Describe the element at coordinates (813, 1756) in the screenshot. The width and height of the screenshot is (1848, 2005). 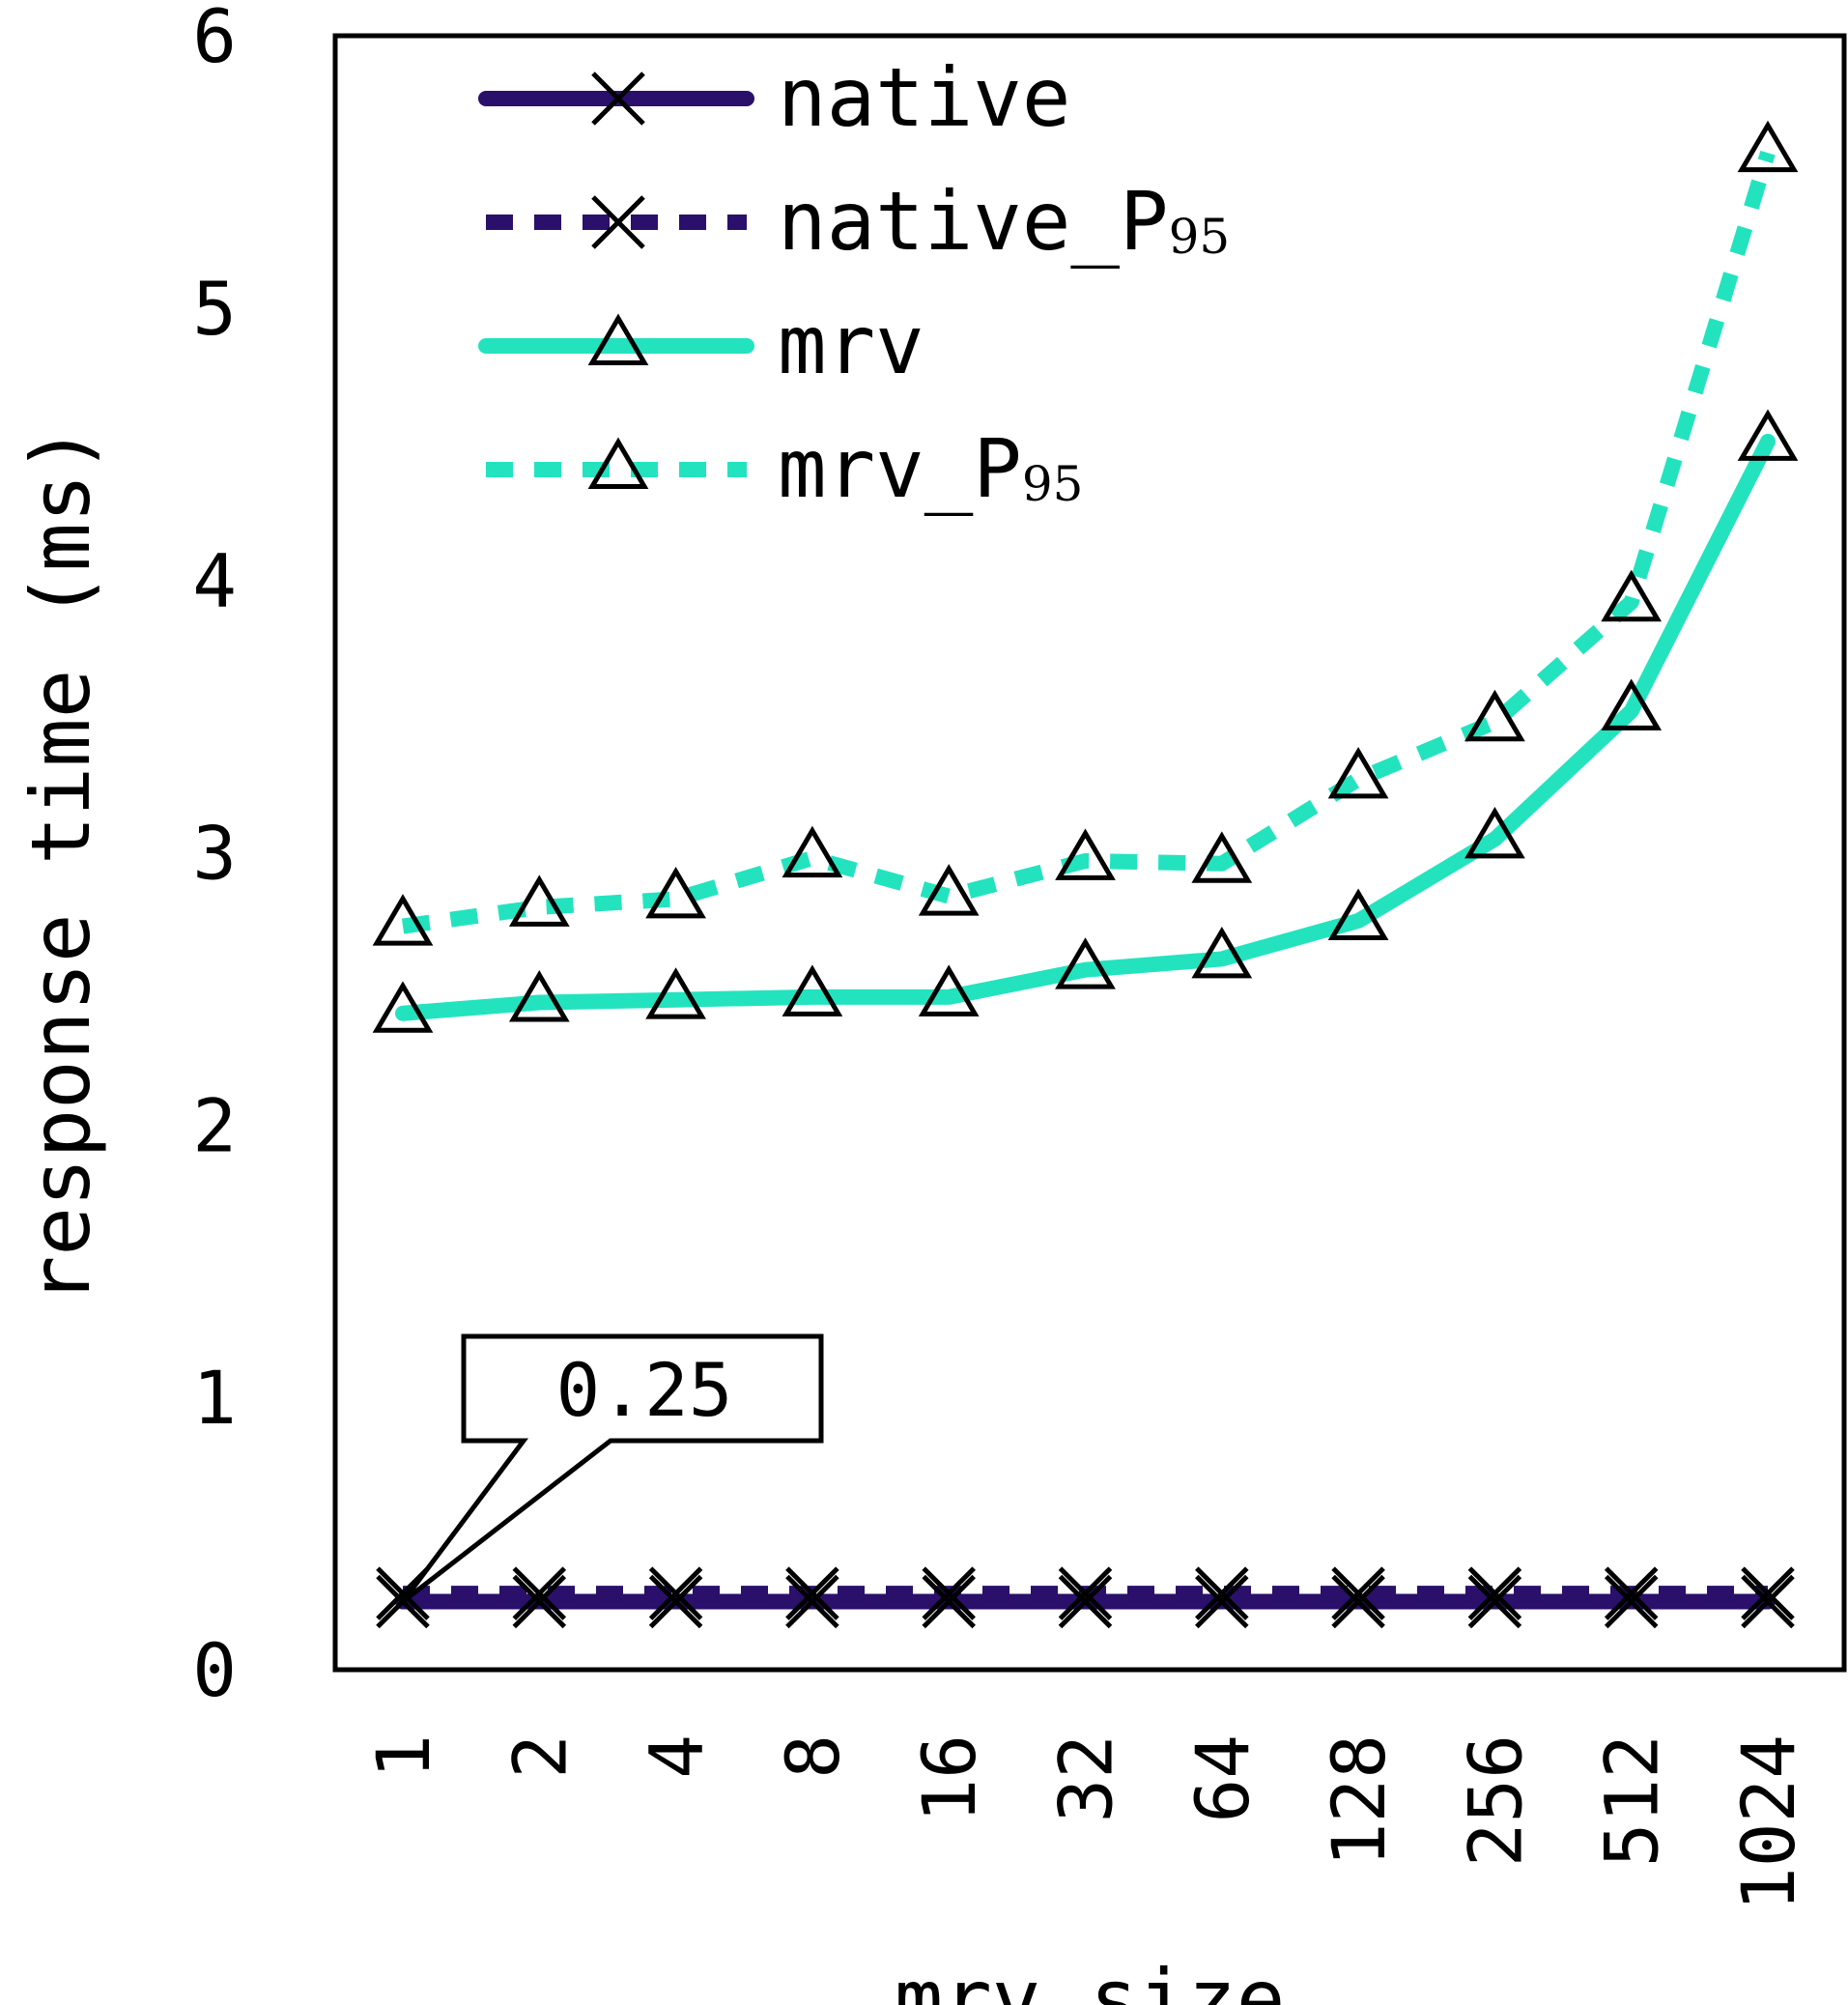
I see `x-tick-label: 8` at that location.